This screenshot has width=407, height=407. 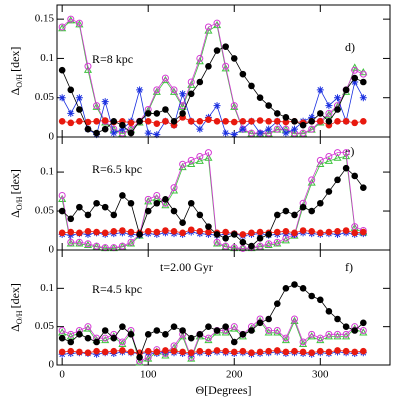 What do you see at coordinates (16, 307) in the screenshot?
I see `y-axis-label: ΔO/H [dex]` at bounding box center [16, 307].